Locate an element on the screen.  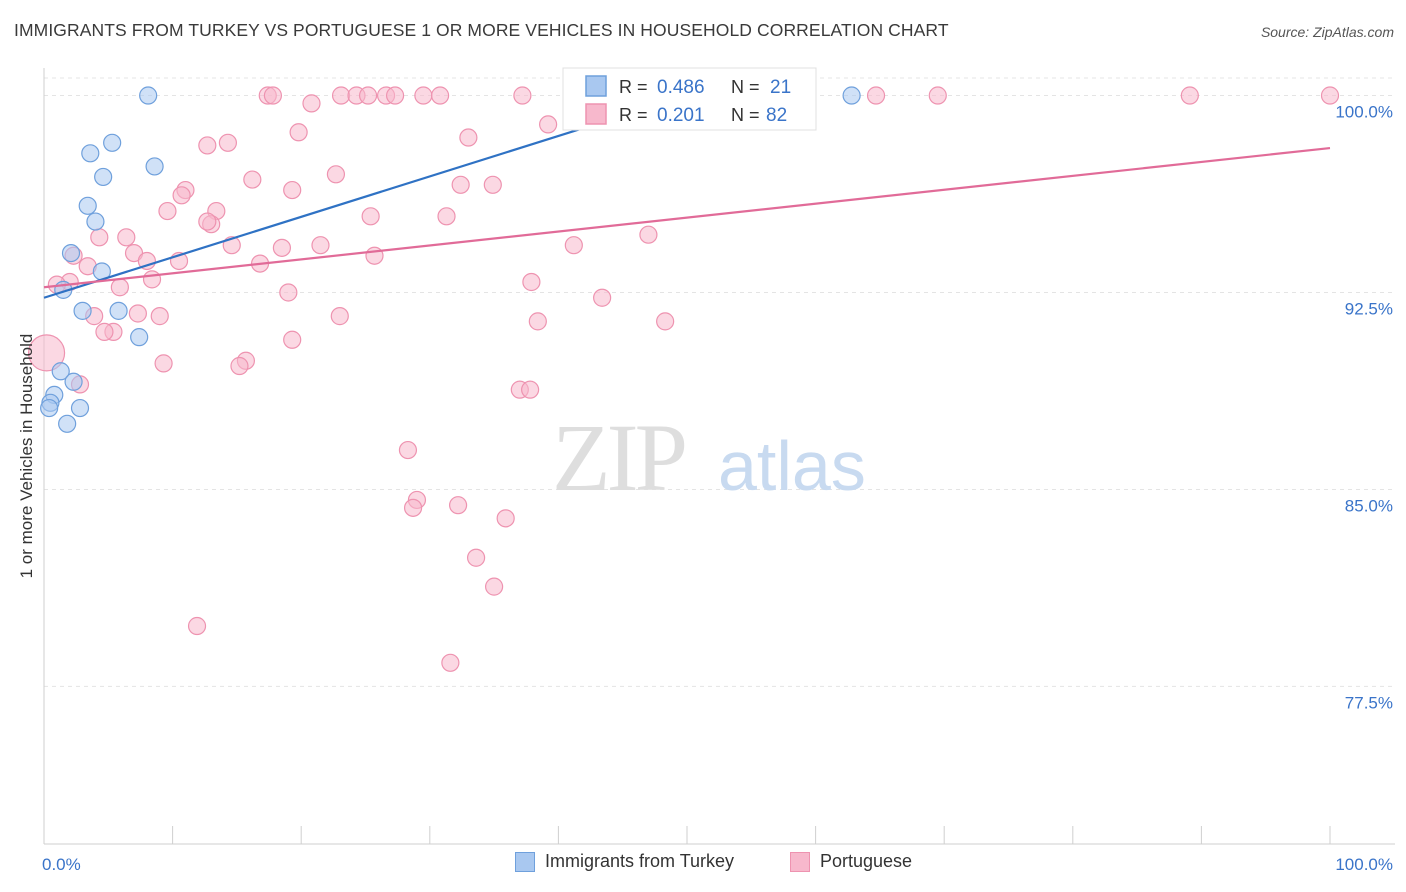
y-tick-label: 77.5% is located at coordinates (1369, 702).